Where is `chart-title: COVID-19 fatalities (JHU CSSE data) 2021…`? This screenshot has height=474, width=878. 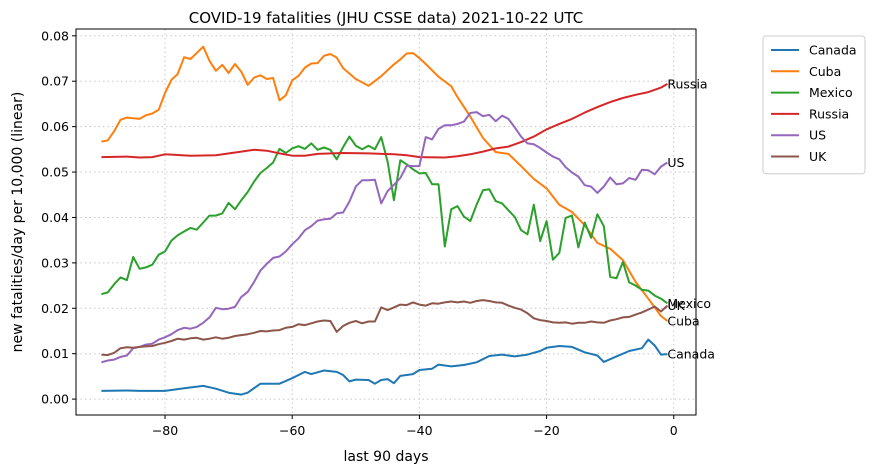
chart-title: COVID-19 fatalities (JHU CSSE data) 2021… is located at coordinates (386, 18).